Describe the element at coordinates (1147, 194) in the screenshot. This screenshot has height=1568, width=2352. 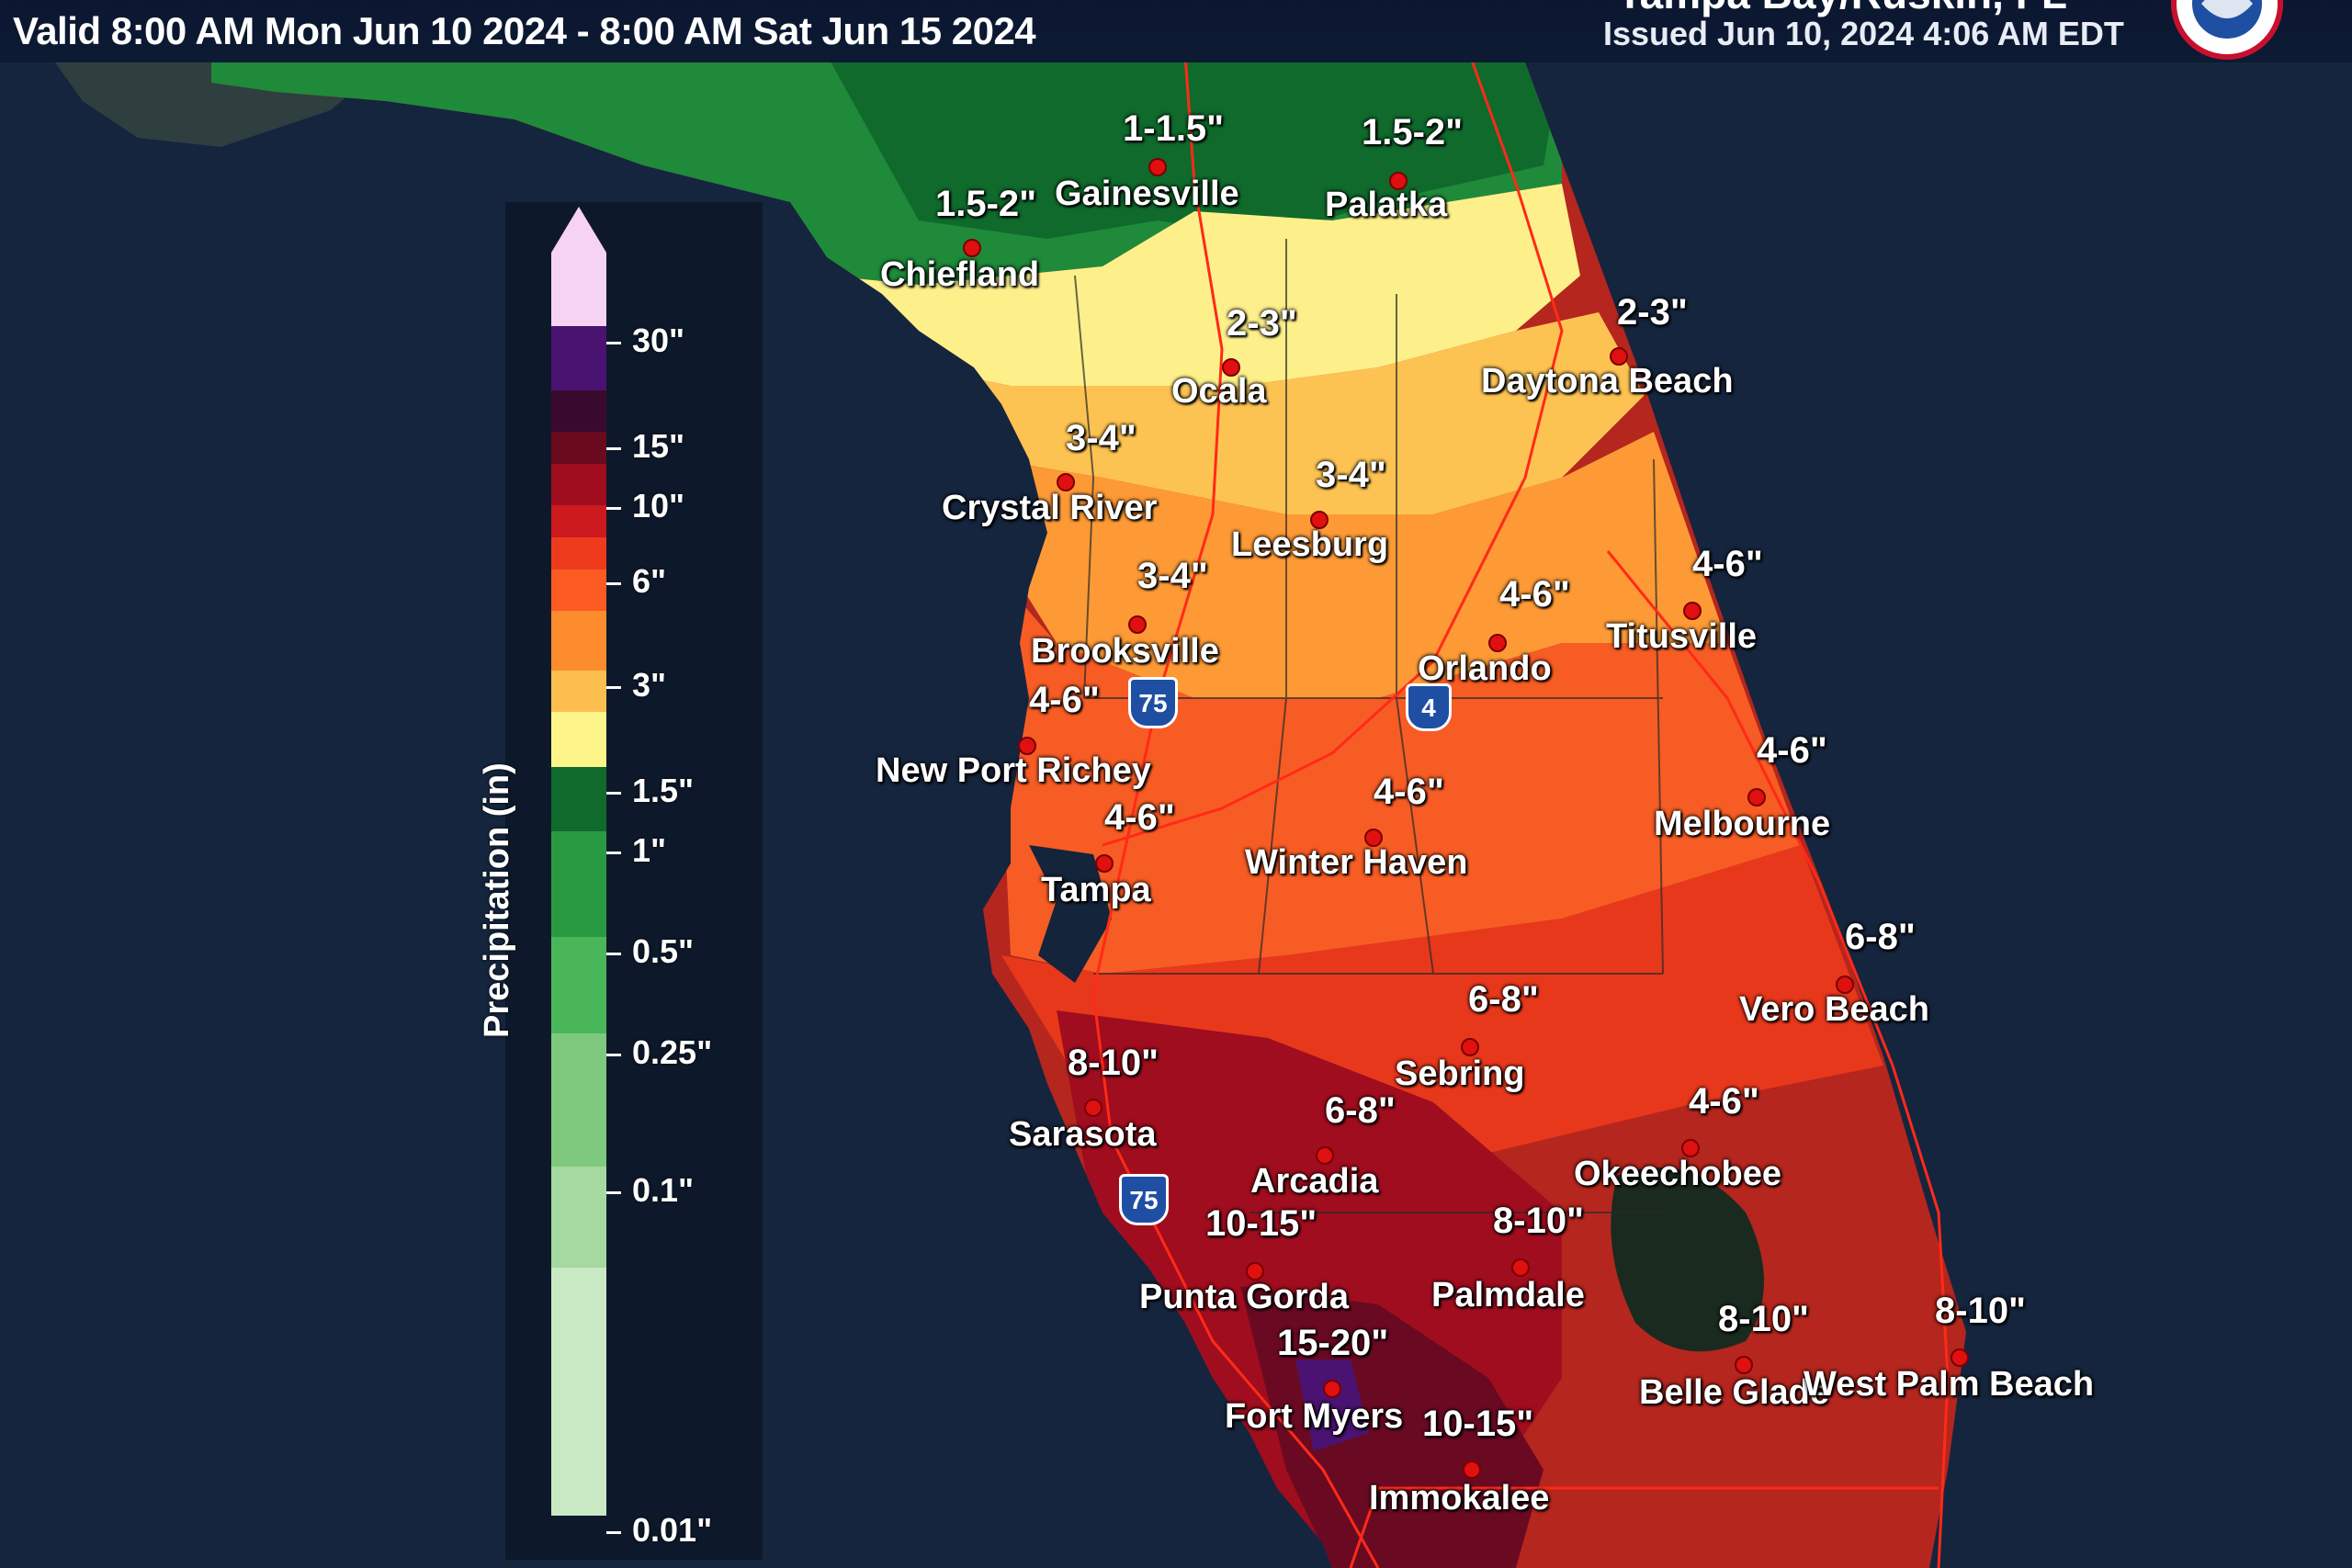
I see `city-label: Gainesville` at that location.